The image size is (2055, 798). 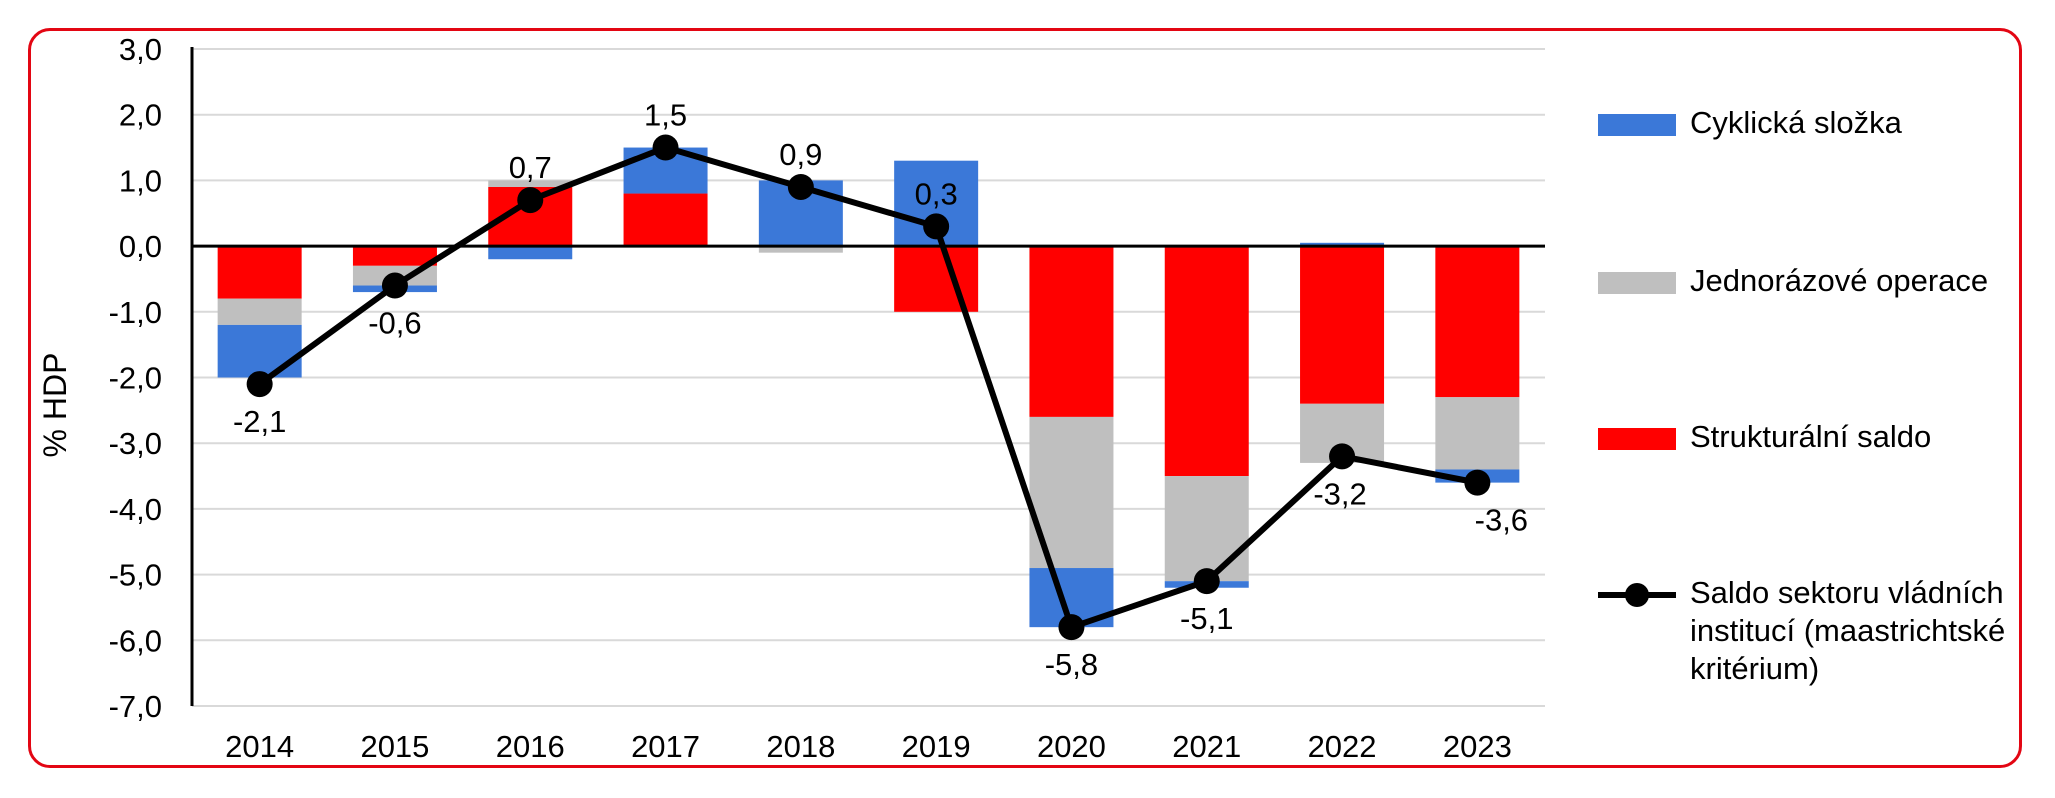 What do you see at coordinates (936, 193) in the screenshot?
I see `data-label-2019: 0,3` at bounding box center [936, 193].